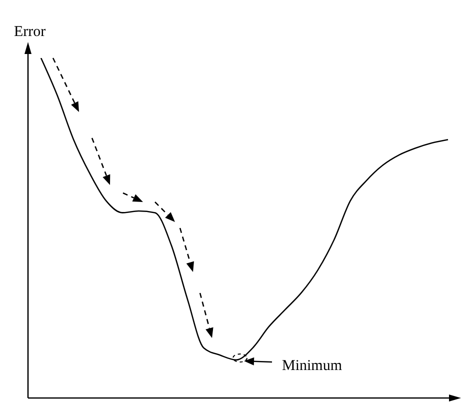 The image size is (461, 419). I want to click on annotation: Minimum, so click(312, 366).